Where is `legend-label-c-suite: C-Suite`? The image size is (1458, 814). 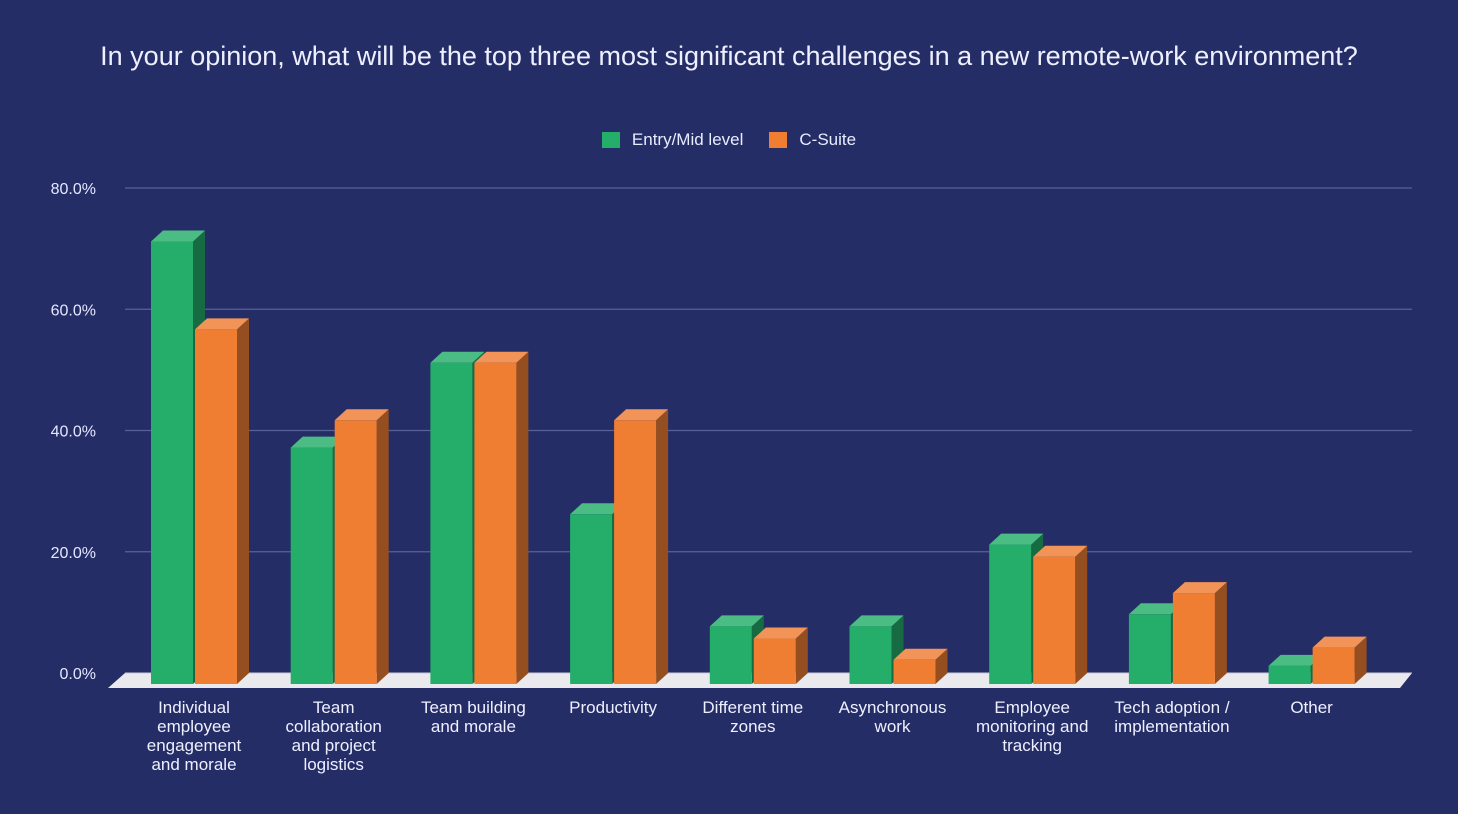 legend-label-c-suite: C-Suite is located at coordinates (828, 139).